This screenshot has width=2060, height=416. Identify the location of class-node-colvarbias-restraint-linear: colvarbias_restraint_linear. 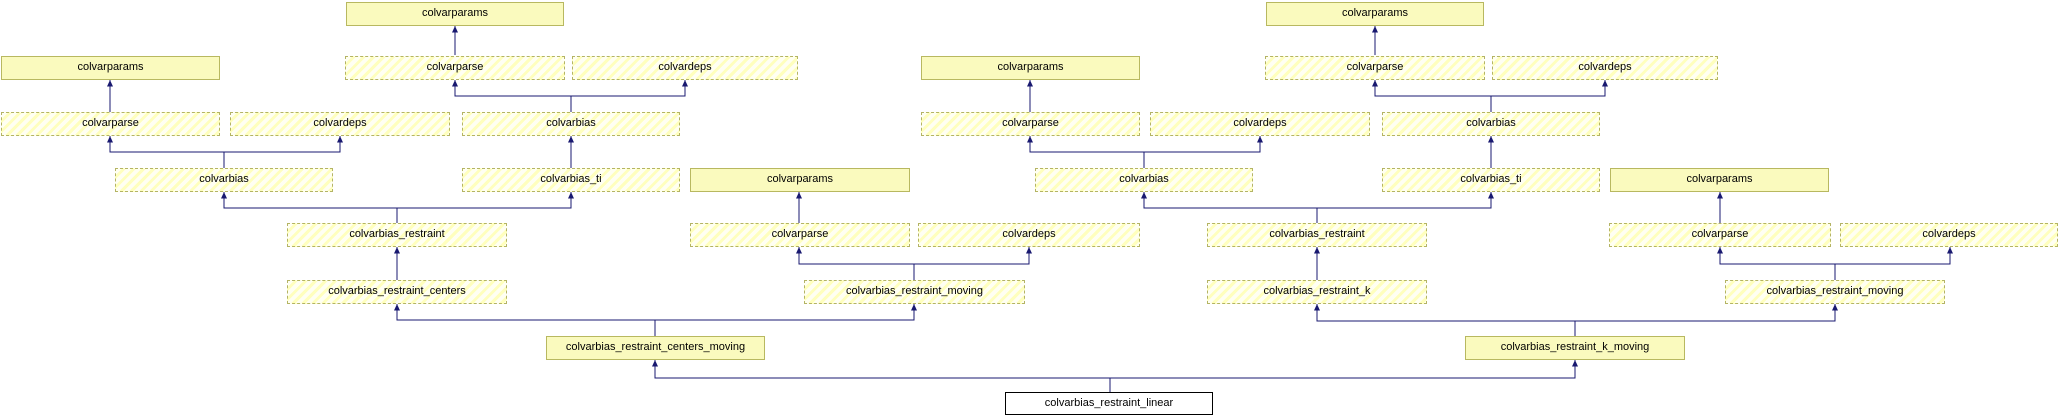
(1109, 403).